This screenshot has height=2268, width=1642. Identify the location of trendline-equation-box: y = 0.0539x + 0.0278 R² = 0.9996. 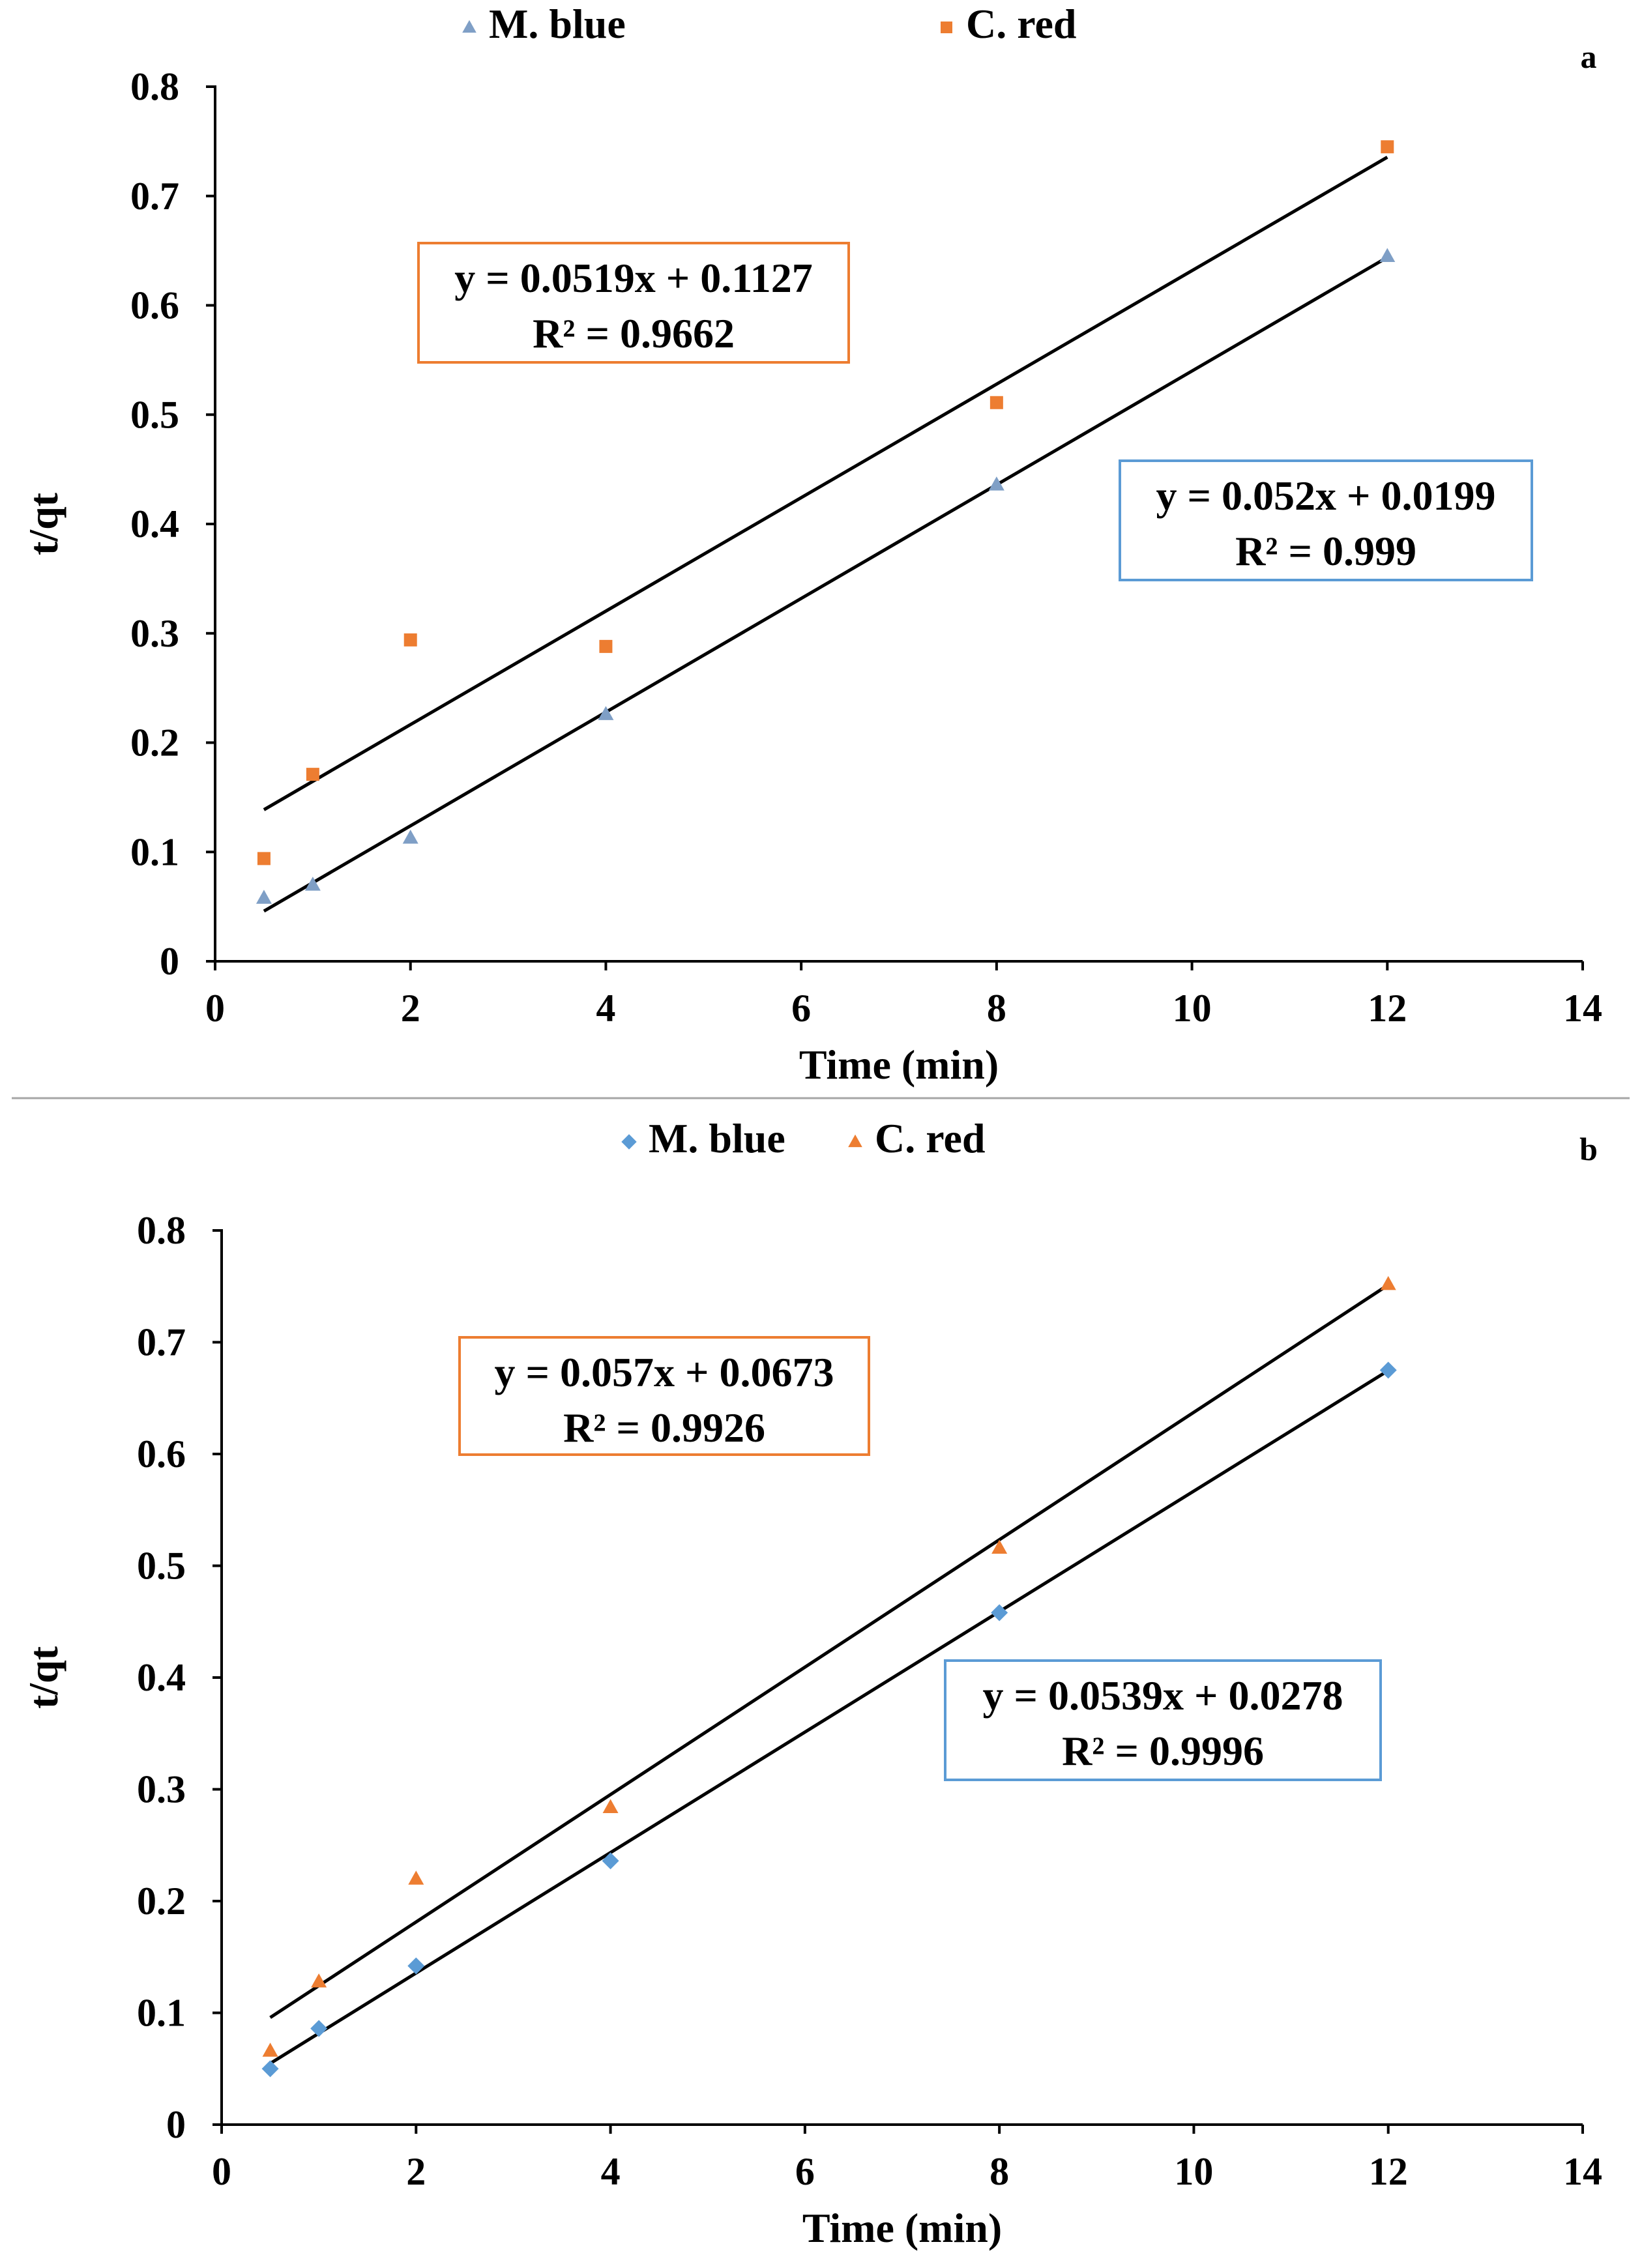
(1163, 1720).